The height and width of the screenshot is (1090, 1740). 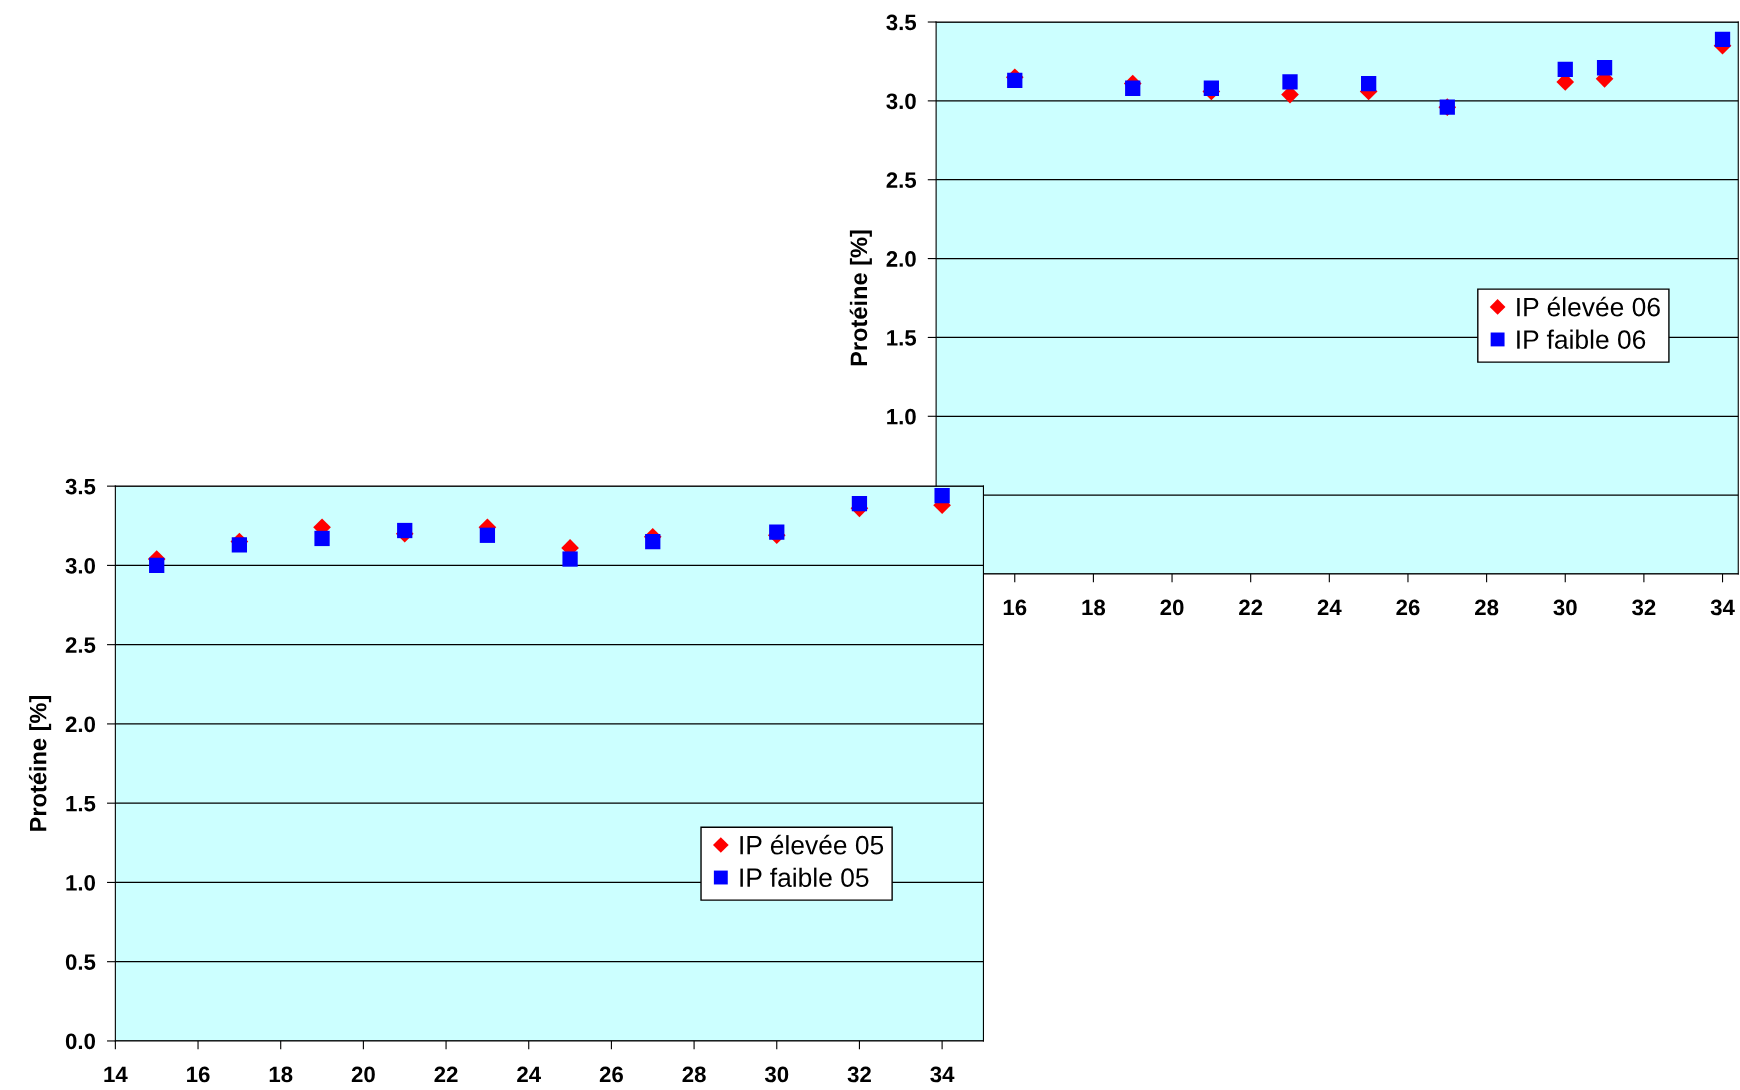 I want to click on y-tick-label: 0.5, so click(x=80, y=962).